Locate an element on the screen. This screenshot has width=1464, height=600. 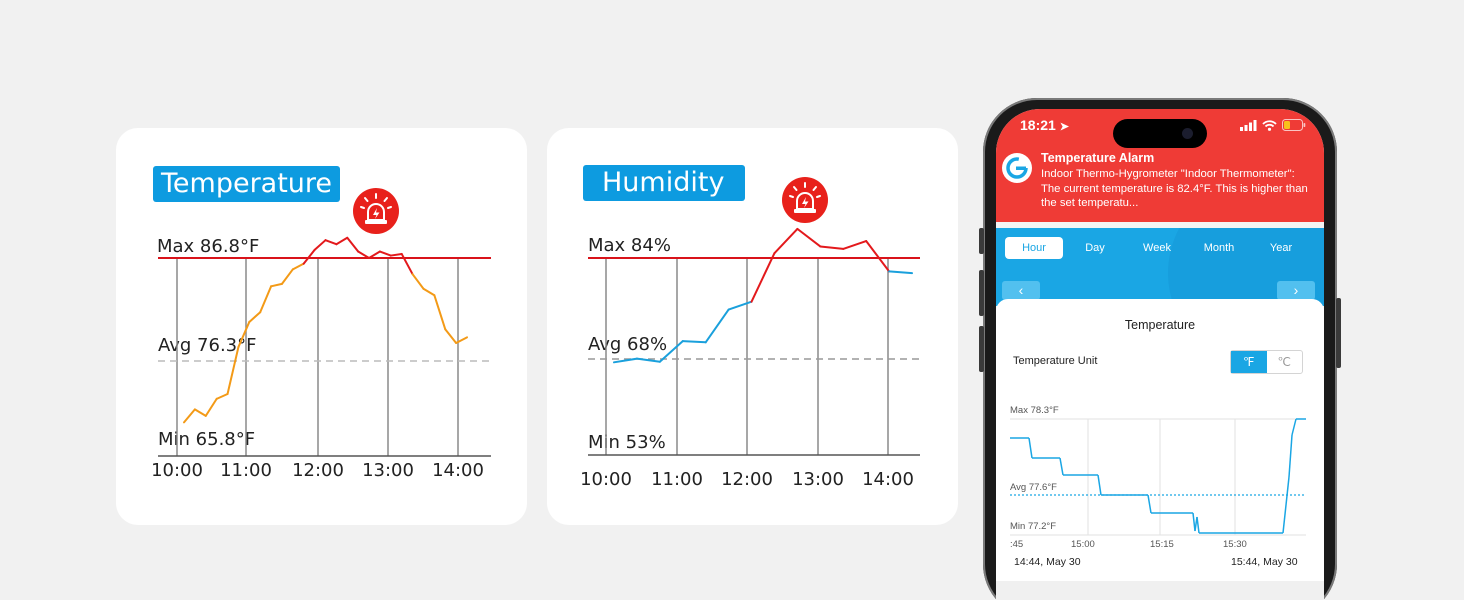
min-label: Min 65.8°F is located at coordinates (206, 439).